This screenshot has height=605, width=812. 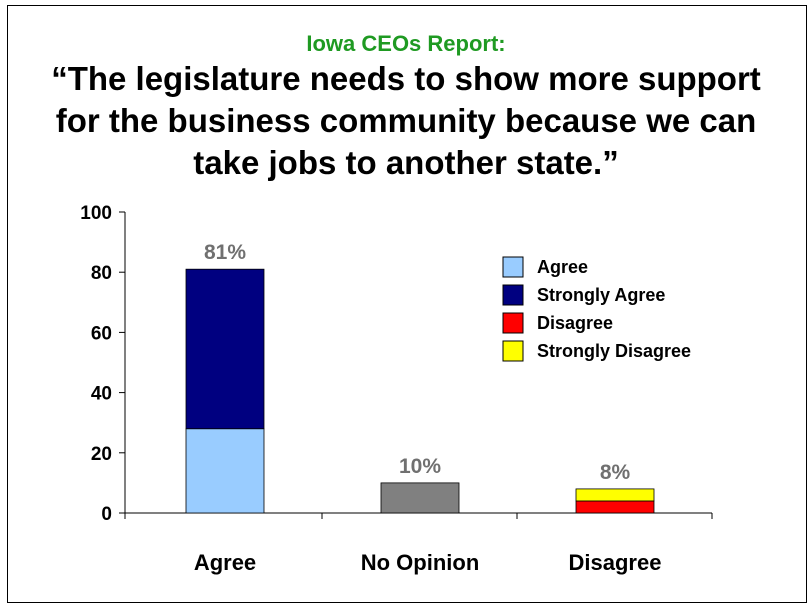 I want to click on chart-subtitle: Iowa CEOs Report:, so click(x=406, y=43).